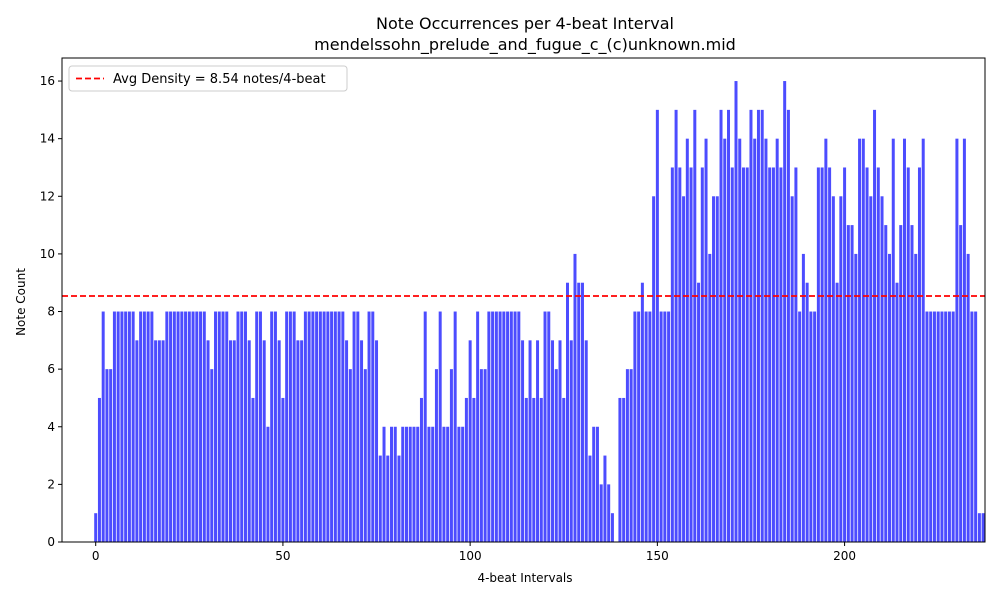 This screenshot has width=1000, height=600. What do you see at coordinates (282, 556) in the screenshot?
I see `x-tick-label: 50` at bounding box center [282, 556].